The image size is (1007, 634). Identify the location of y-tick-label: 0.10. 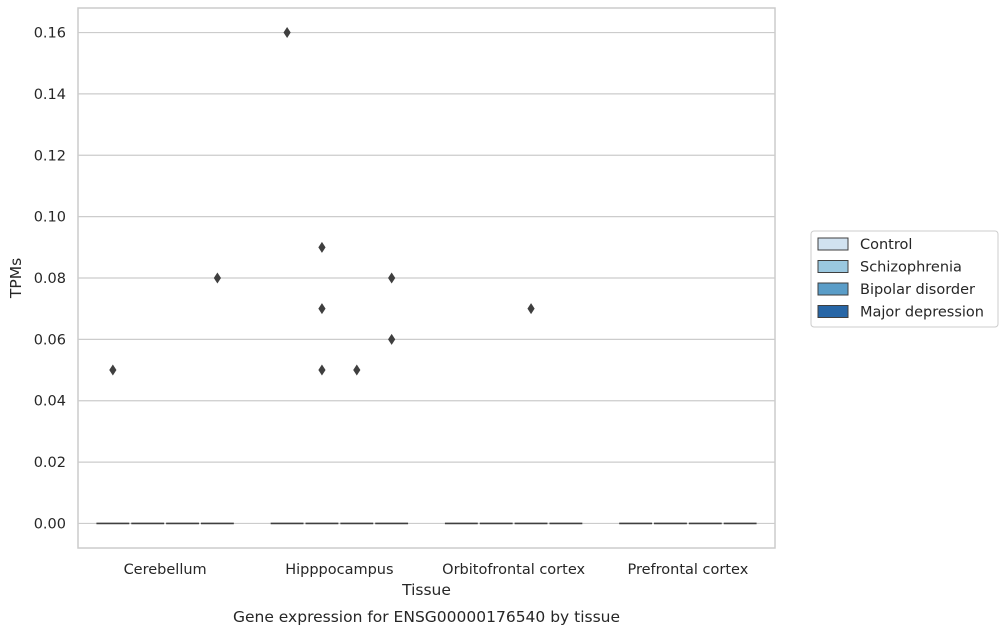
(50, 218).